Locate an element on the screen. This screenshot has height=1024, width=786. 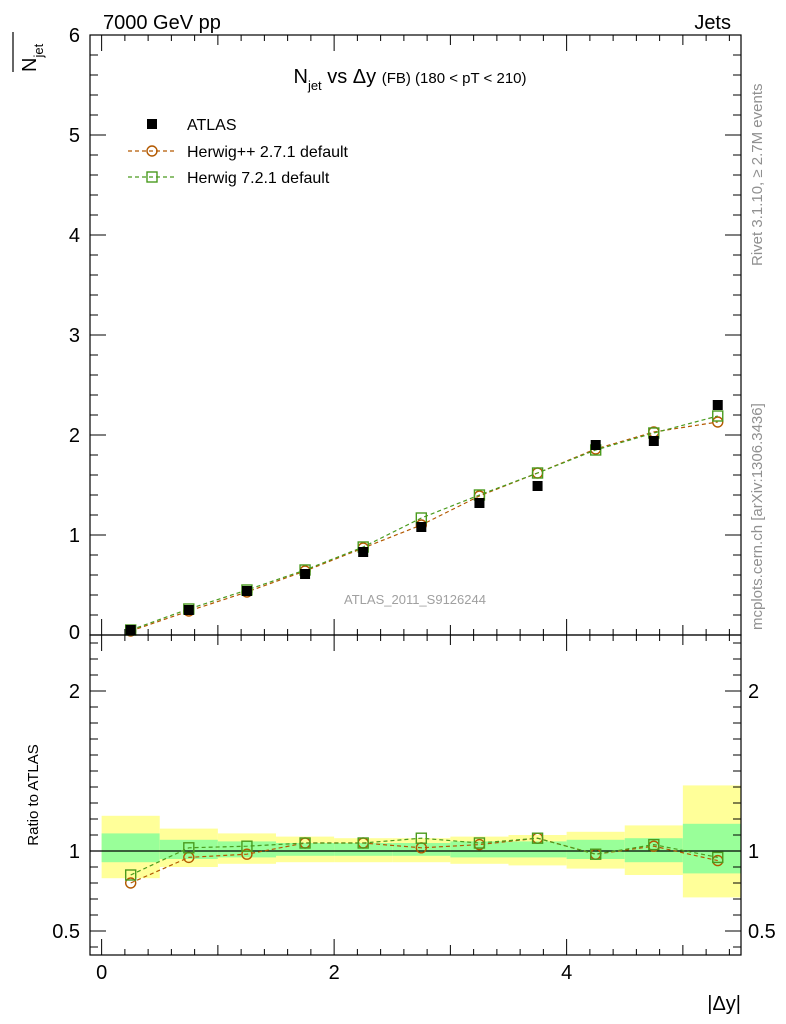
y-tick-label: 0 is located at coordinates (74, 633).